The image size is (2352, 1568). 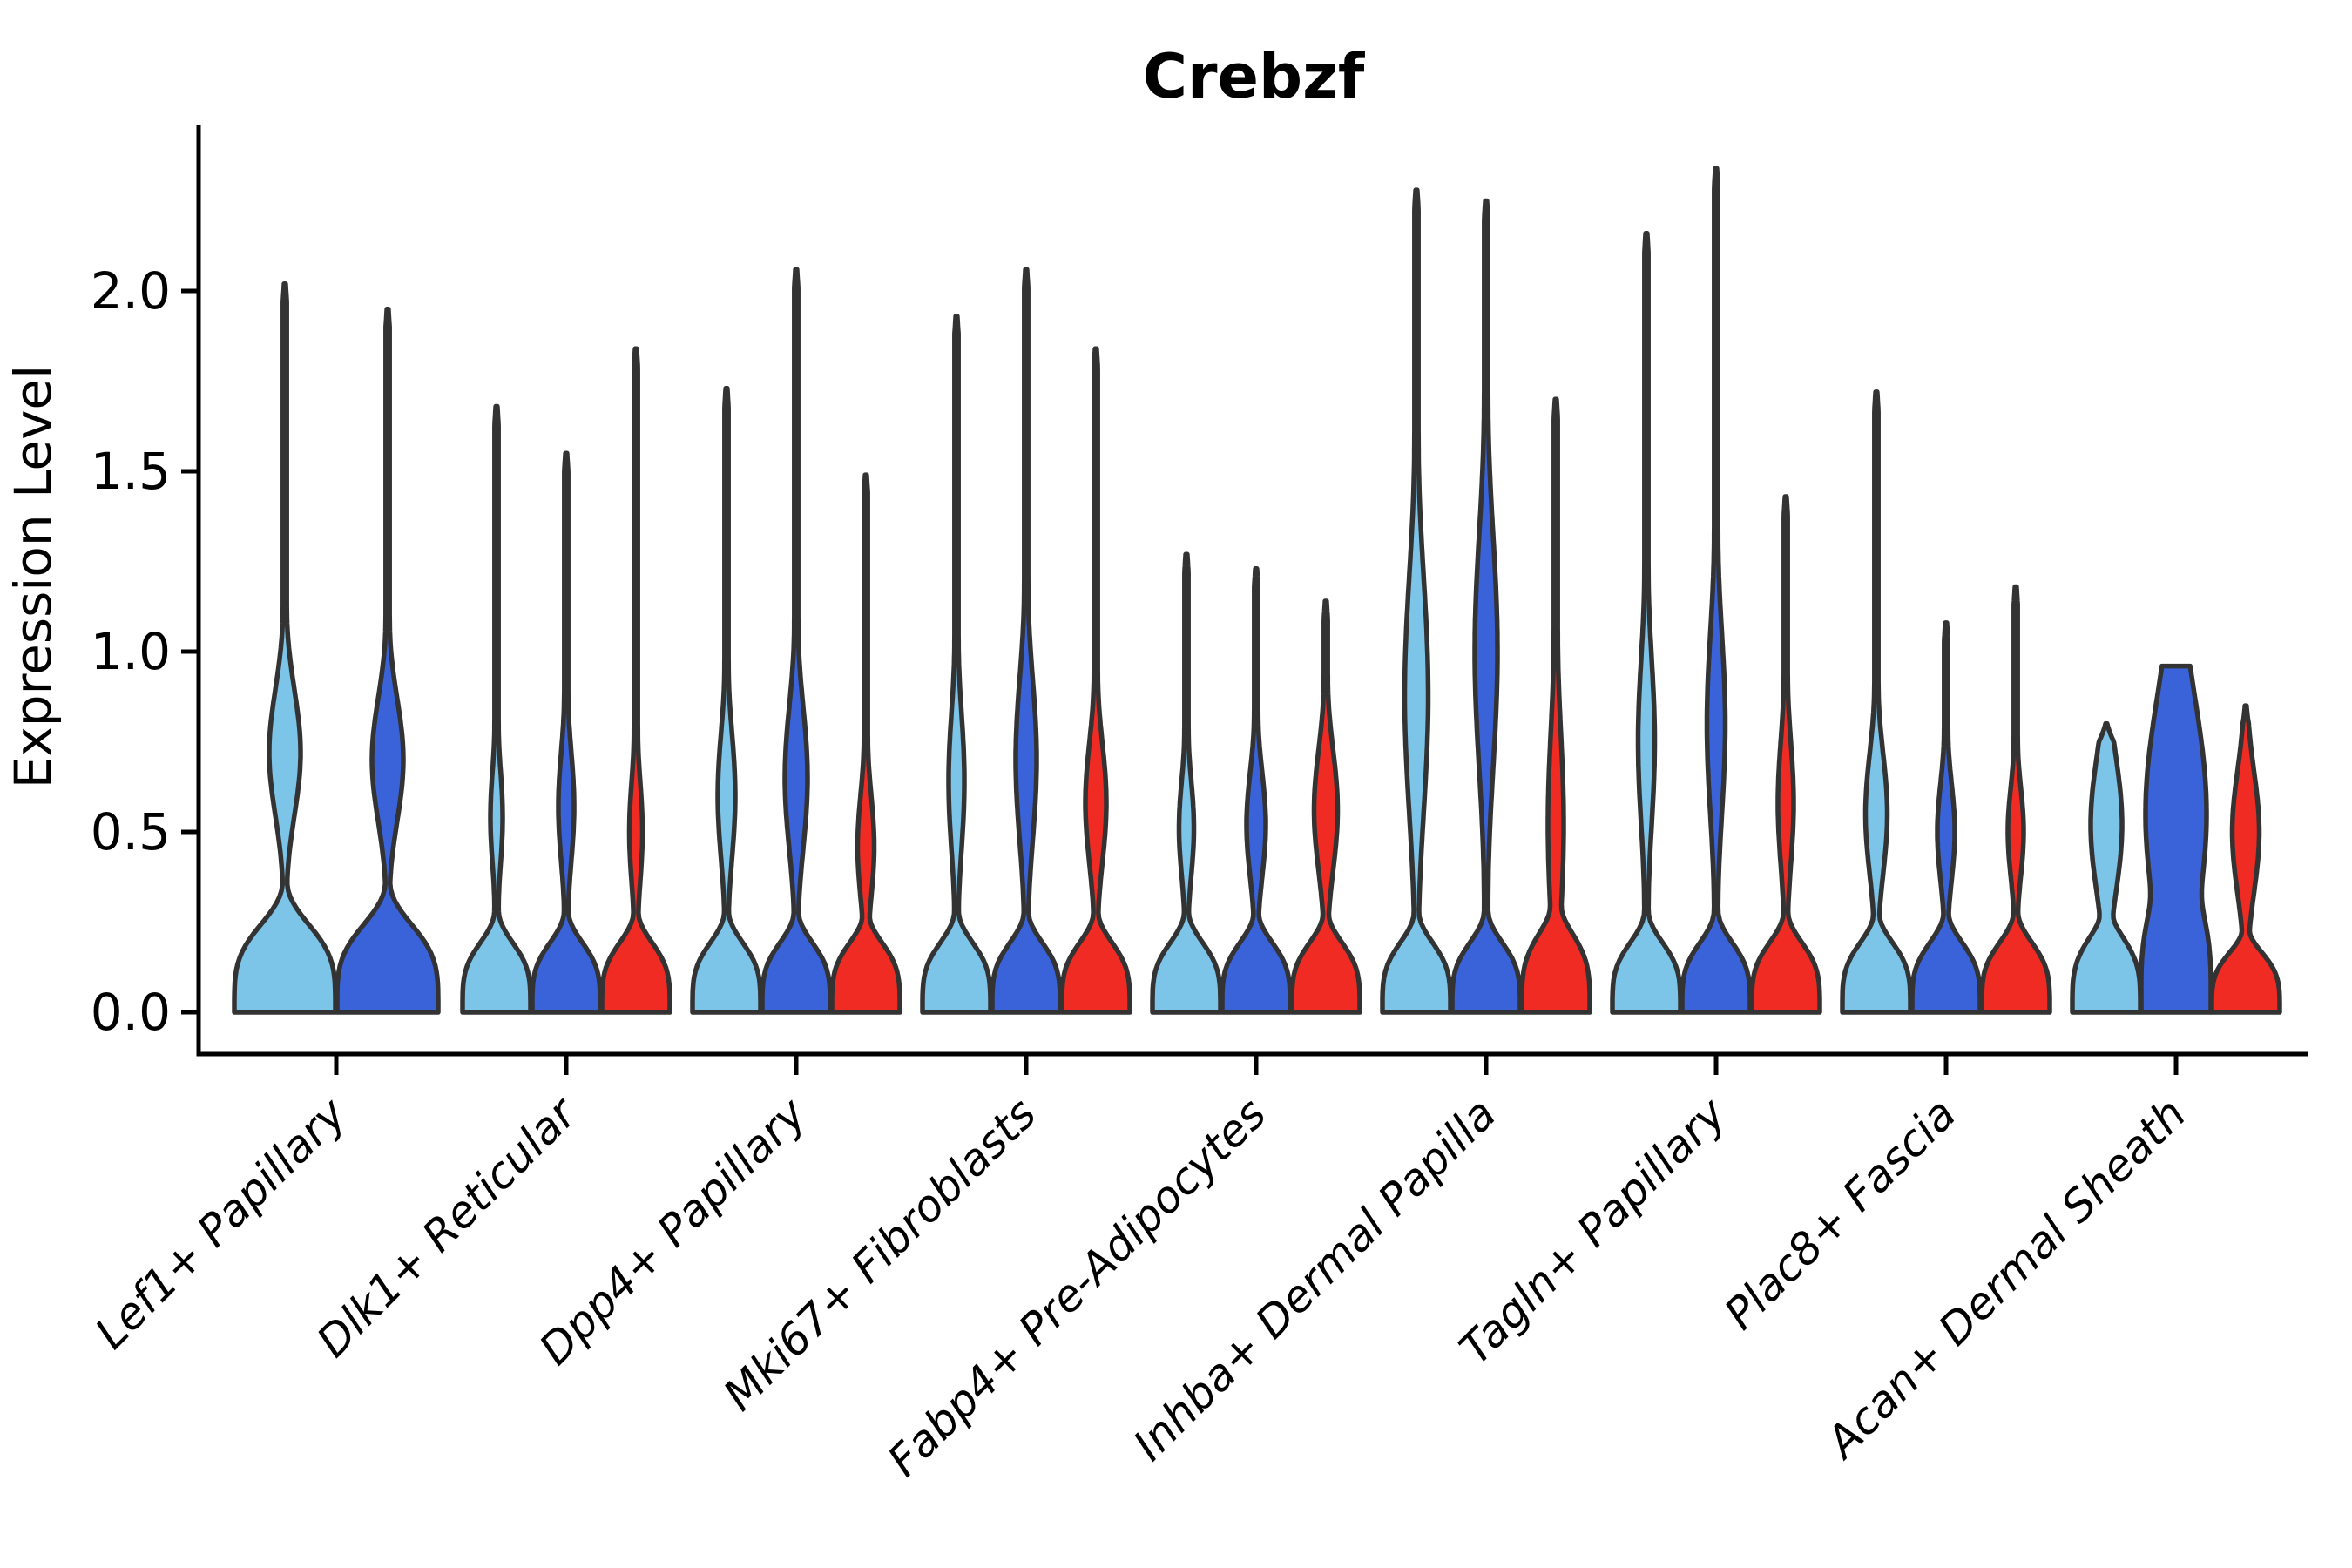 I want to click on violin-plac8-fascia-royalblue, so click(x=1946, y=817).